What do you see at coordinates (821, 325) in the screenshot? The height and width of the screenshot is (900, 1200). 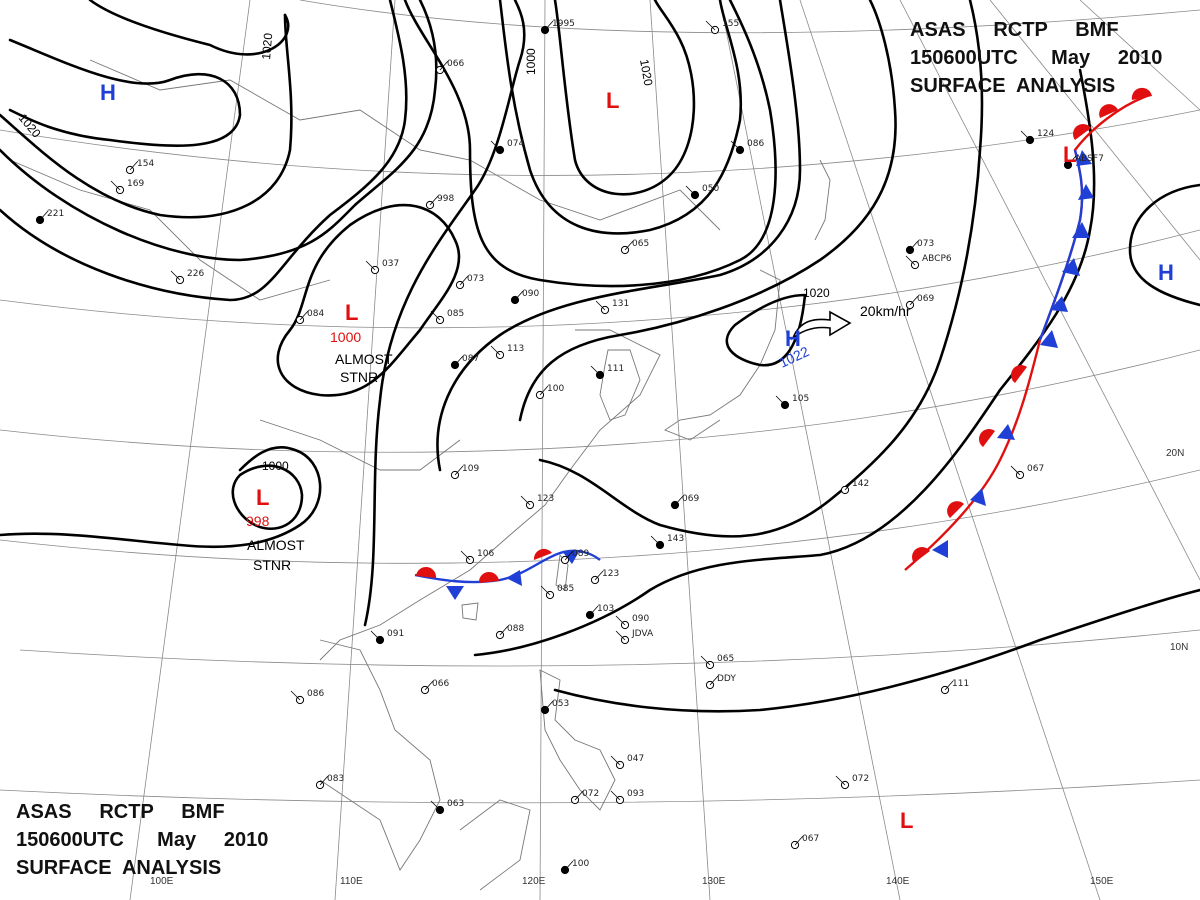 I see `movement-arrow` at bounding box center [821, 325].